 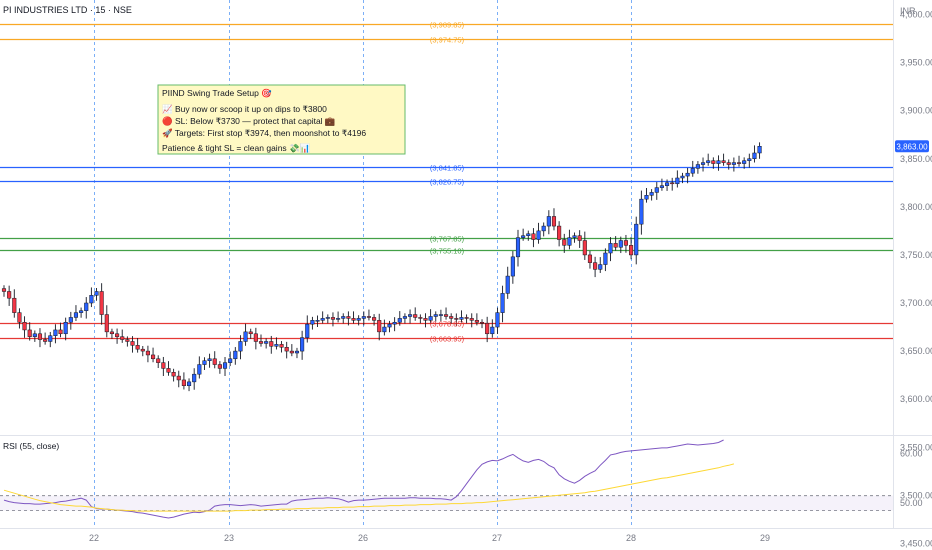 I want to click on note-line: PIIND Swing Trade Setup 🎯, so click(x=217, y=93).